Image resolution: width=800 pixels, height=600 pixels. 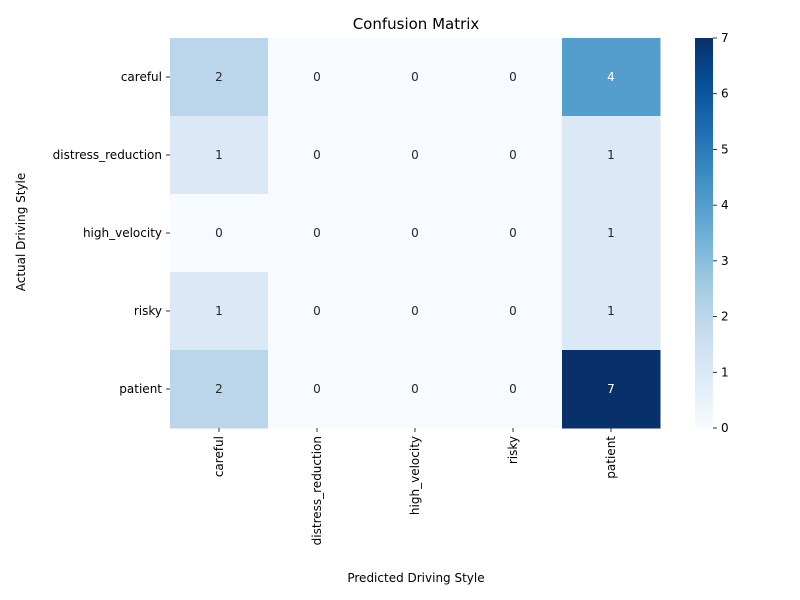 I want to click on colorbar-tick-label: 4, so click(x=725, y=205).